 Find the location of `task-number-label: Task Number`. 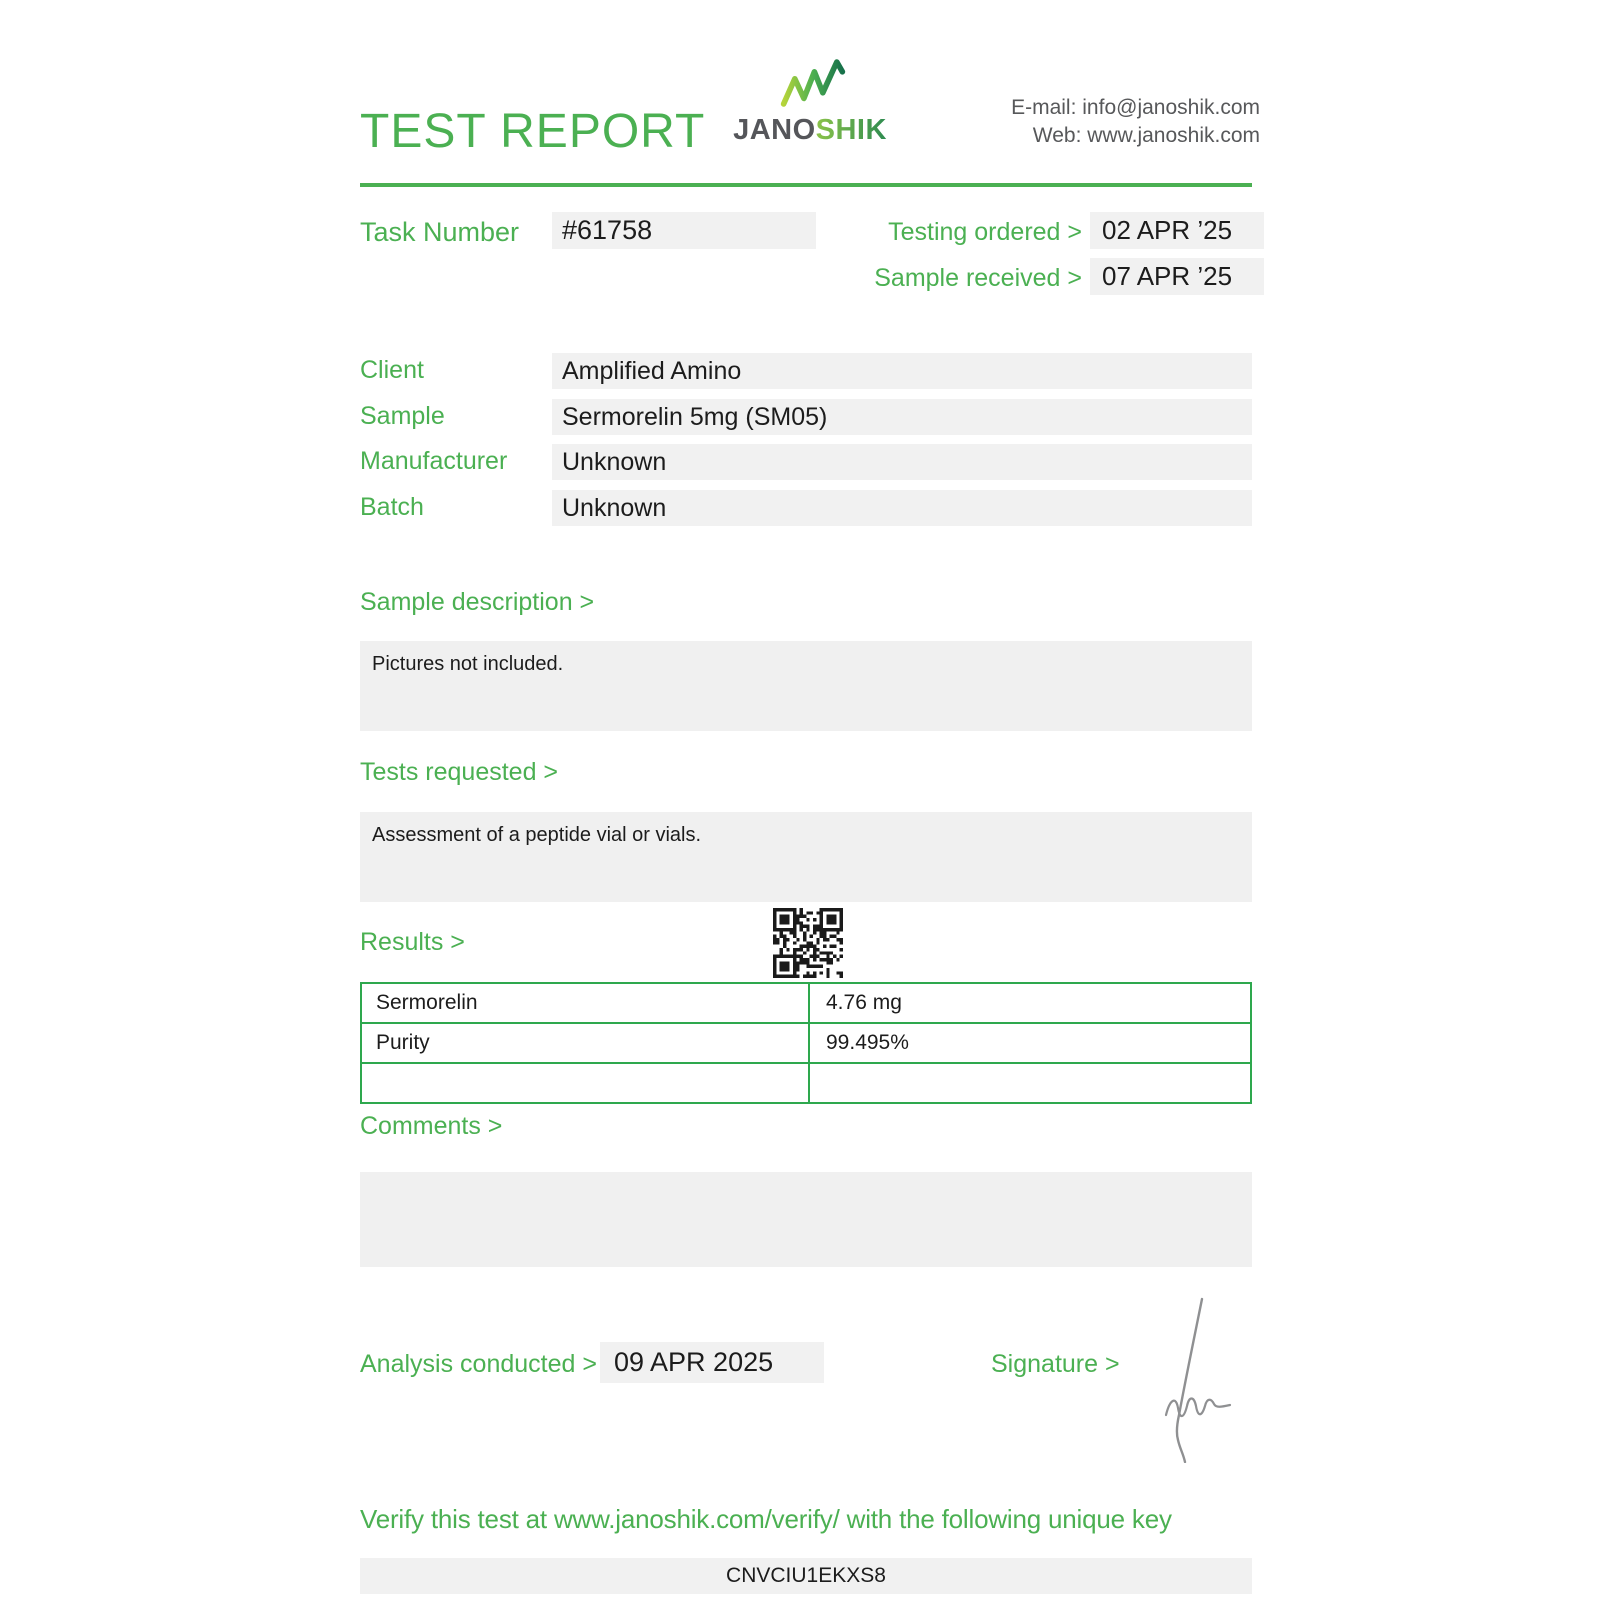

task-number-label: Task Number is located at coordinates (440, 232).